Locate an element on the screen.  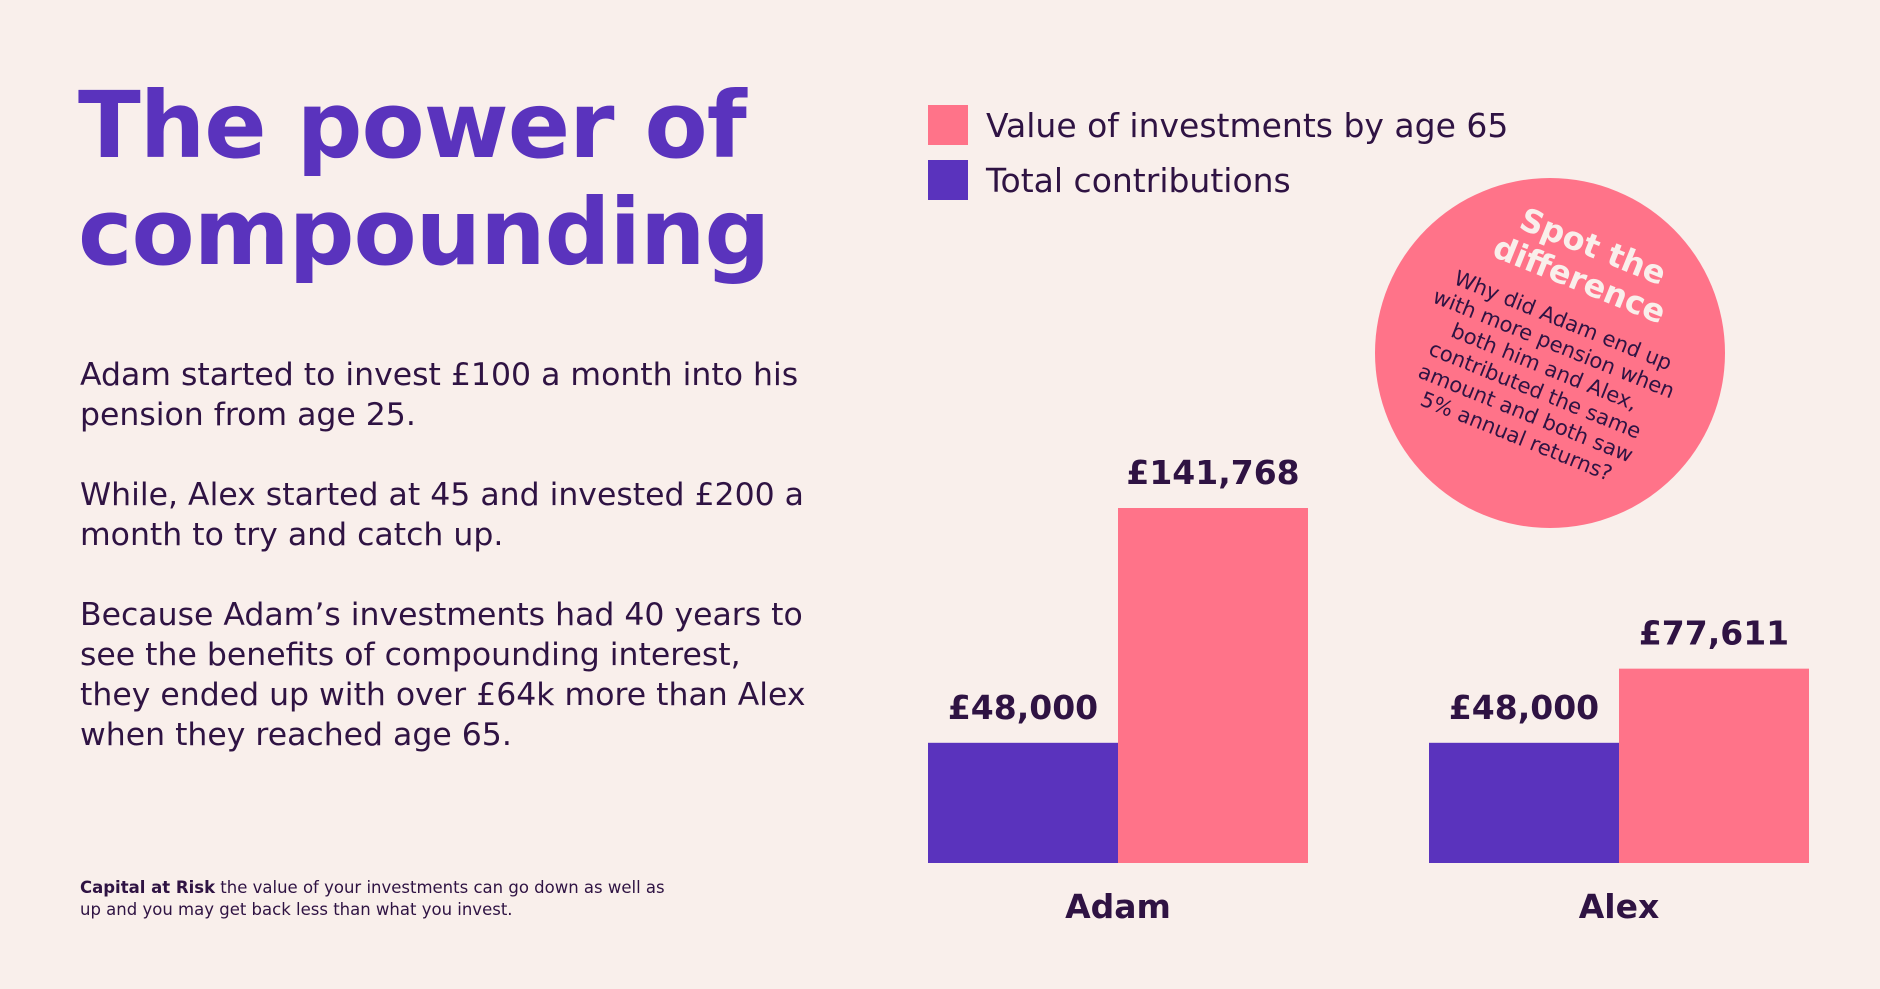
bar-alex-total-contributions is located at coordinates (1524, 802).